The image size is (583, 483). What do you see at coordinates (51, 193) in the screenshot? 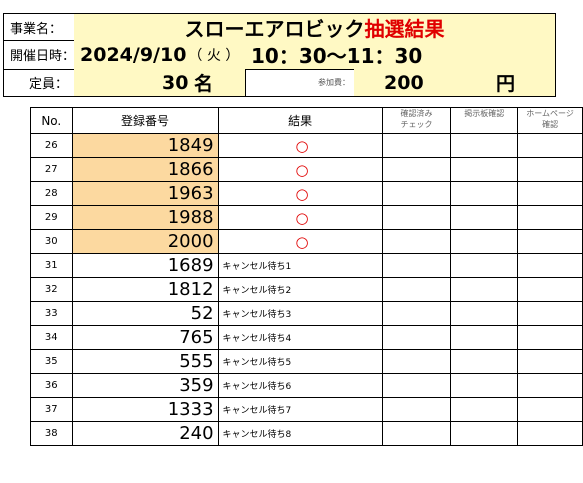
I see `row-number: 28` at bounding box center [51, 193].